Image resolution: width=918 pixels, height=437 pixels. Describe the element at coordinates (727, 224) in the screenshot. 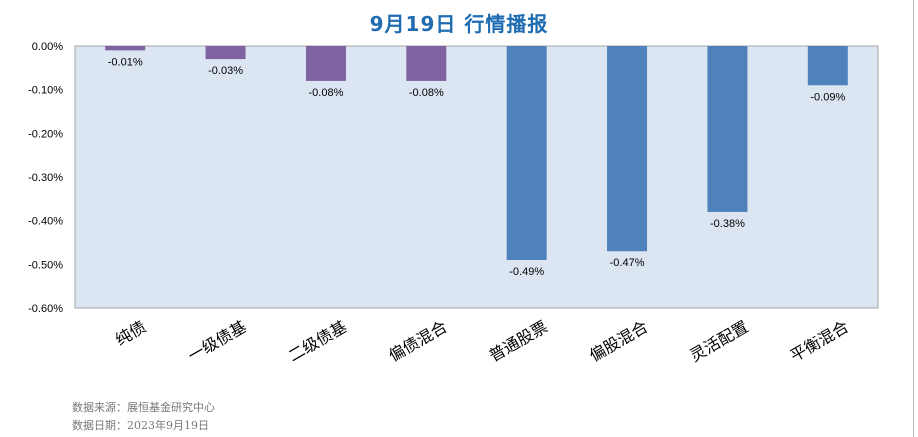

I see `data-label: -0.38%` at that location.